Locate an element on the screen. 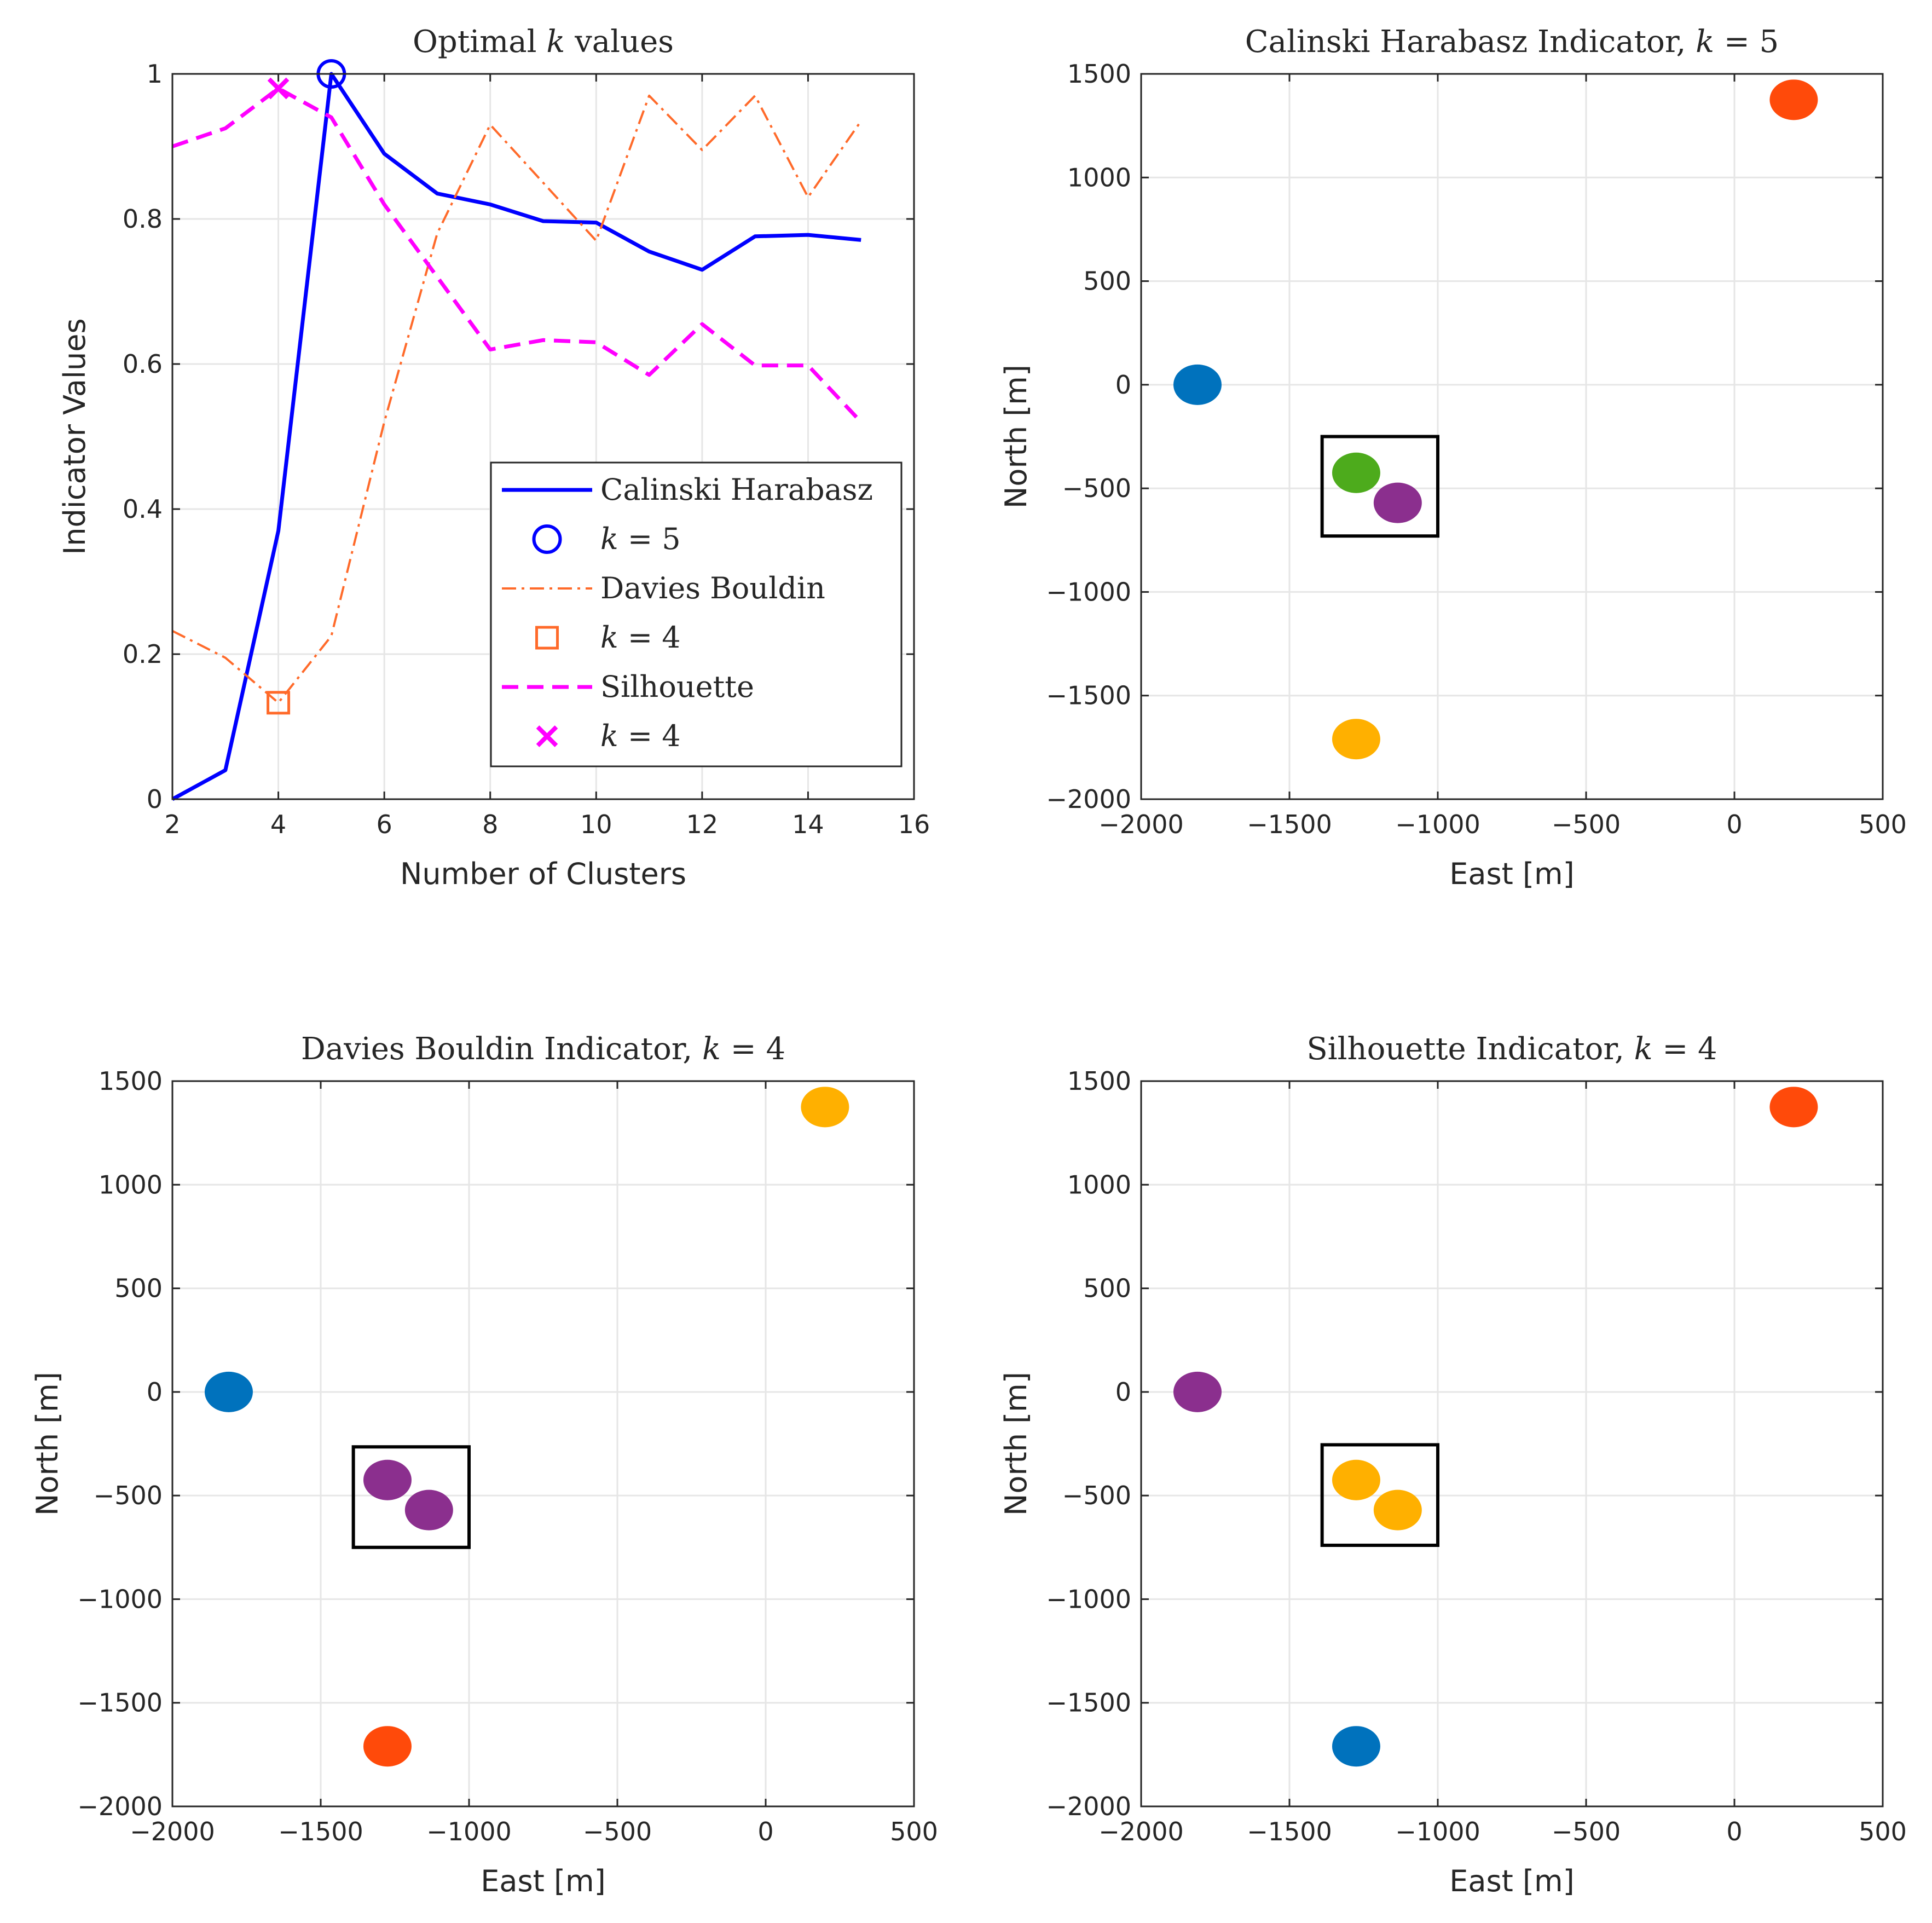  series-line-silhouette is located at coordinates (517, 255).